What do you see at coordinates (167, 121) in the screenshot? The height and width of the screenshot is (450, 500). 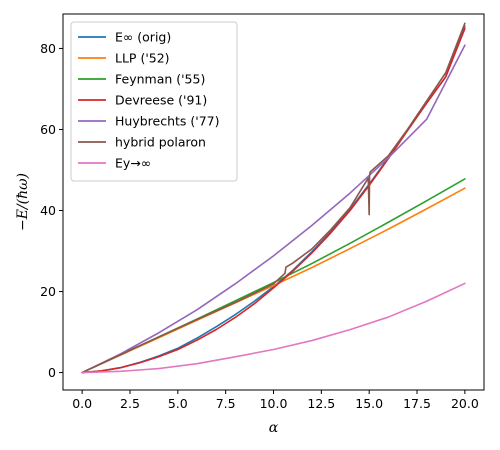 I see `legend-label-4: Huybrechts ('77)` at bounding box center [167, 121].